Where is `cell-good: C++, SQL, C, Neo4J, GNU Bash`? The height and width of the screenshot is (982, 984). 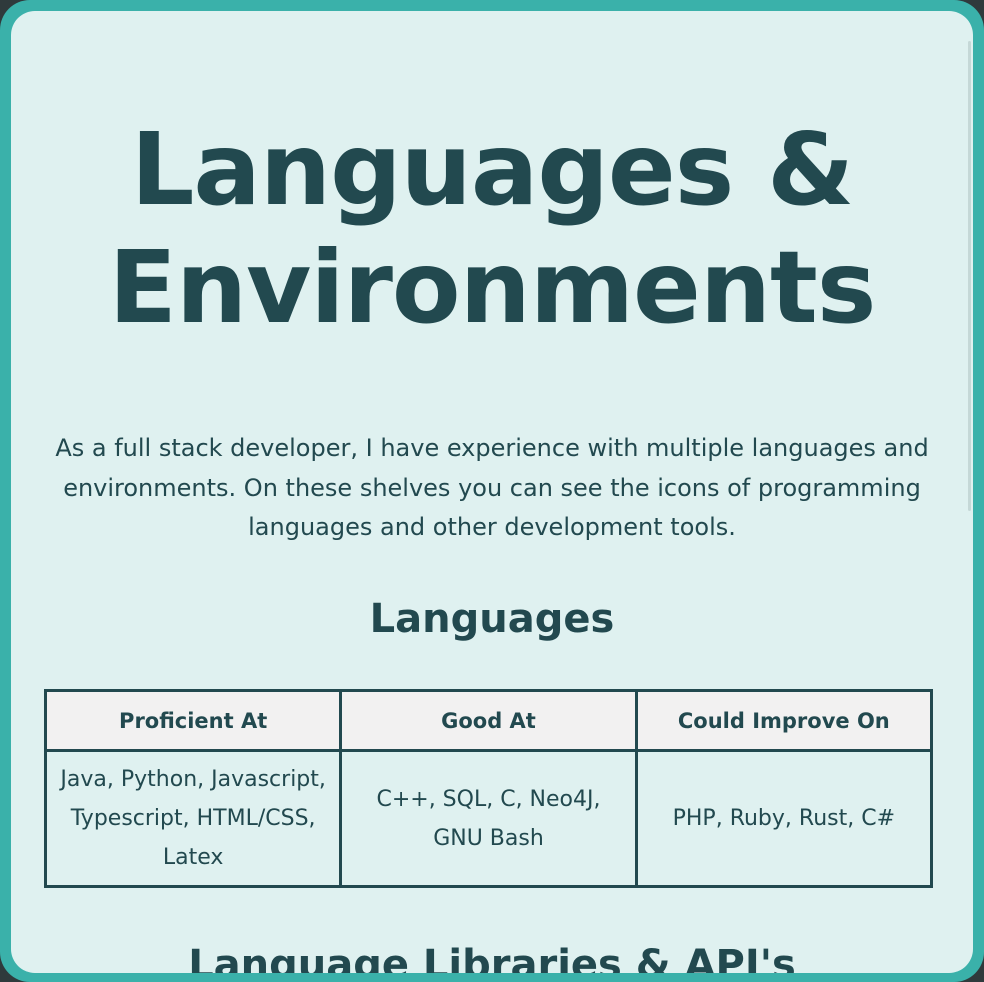
cell-good: C++, SQL, C, Neo4J, GNU Bash is located at coordinates (488, 818).